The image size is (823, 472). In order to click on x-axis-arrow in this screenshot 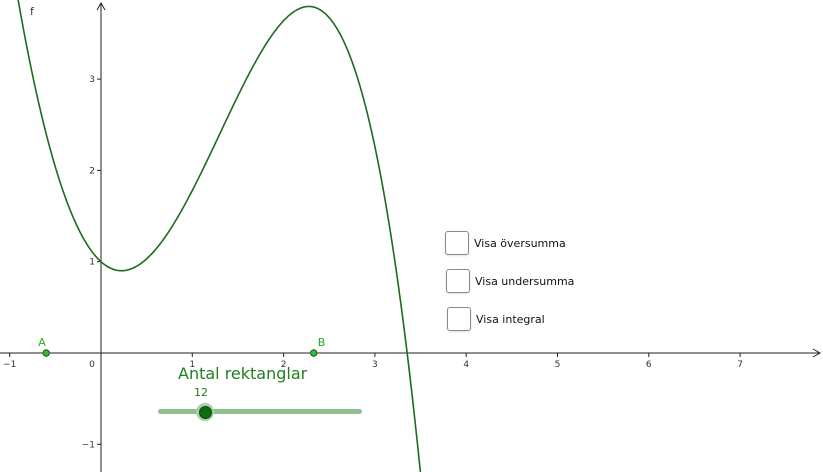, I will do `click(817, 353)`.